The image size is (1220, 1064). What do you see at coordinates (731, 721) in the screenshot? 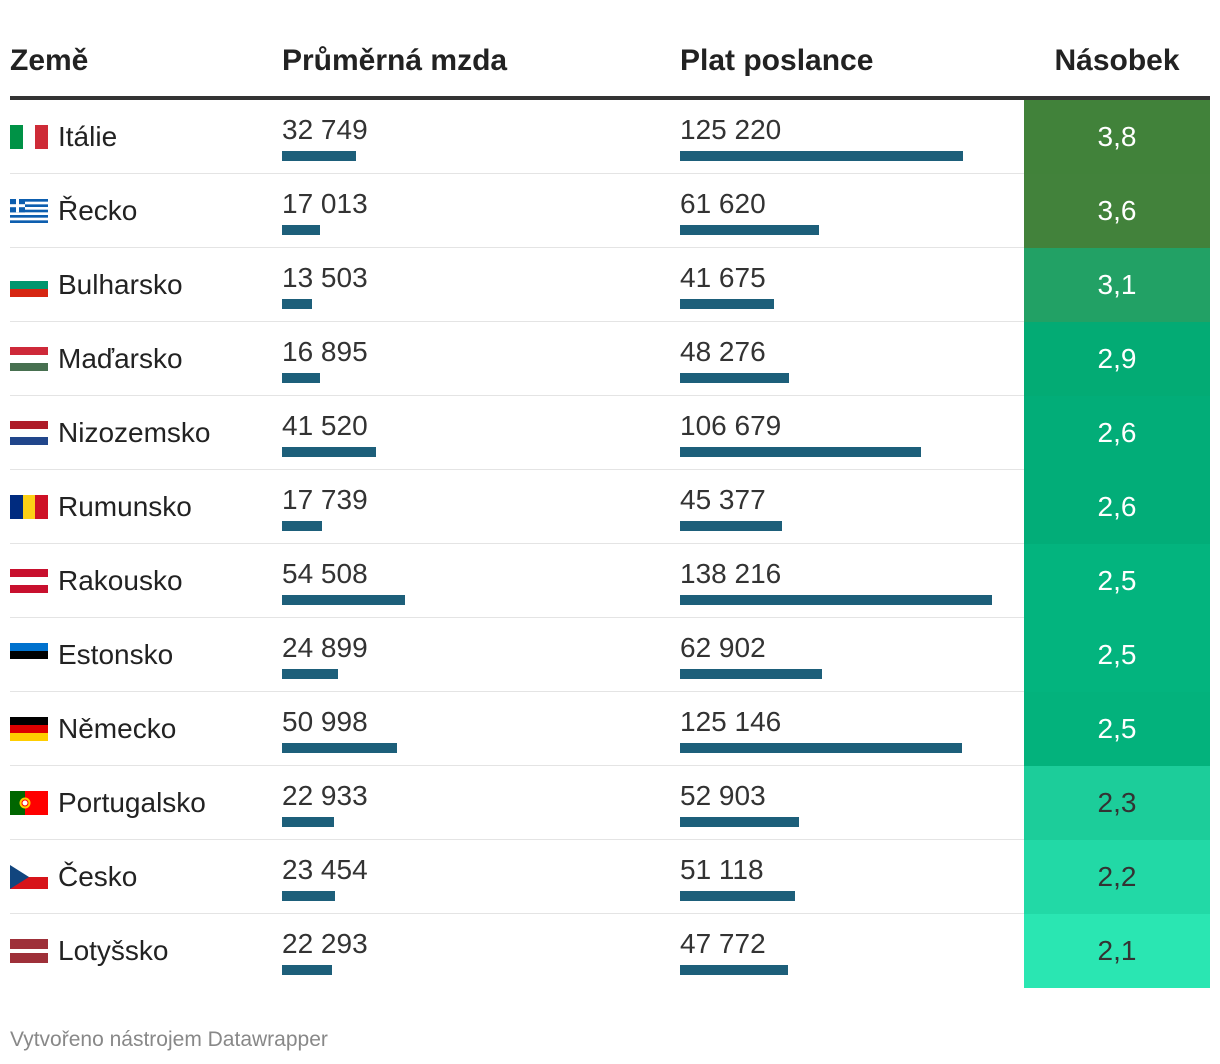
I see `mp-salary-value: 125 146` at bounding box center [731, 721].